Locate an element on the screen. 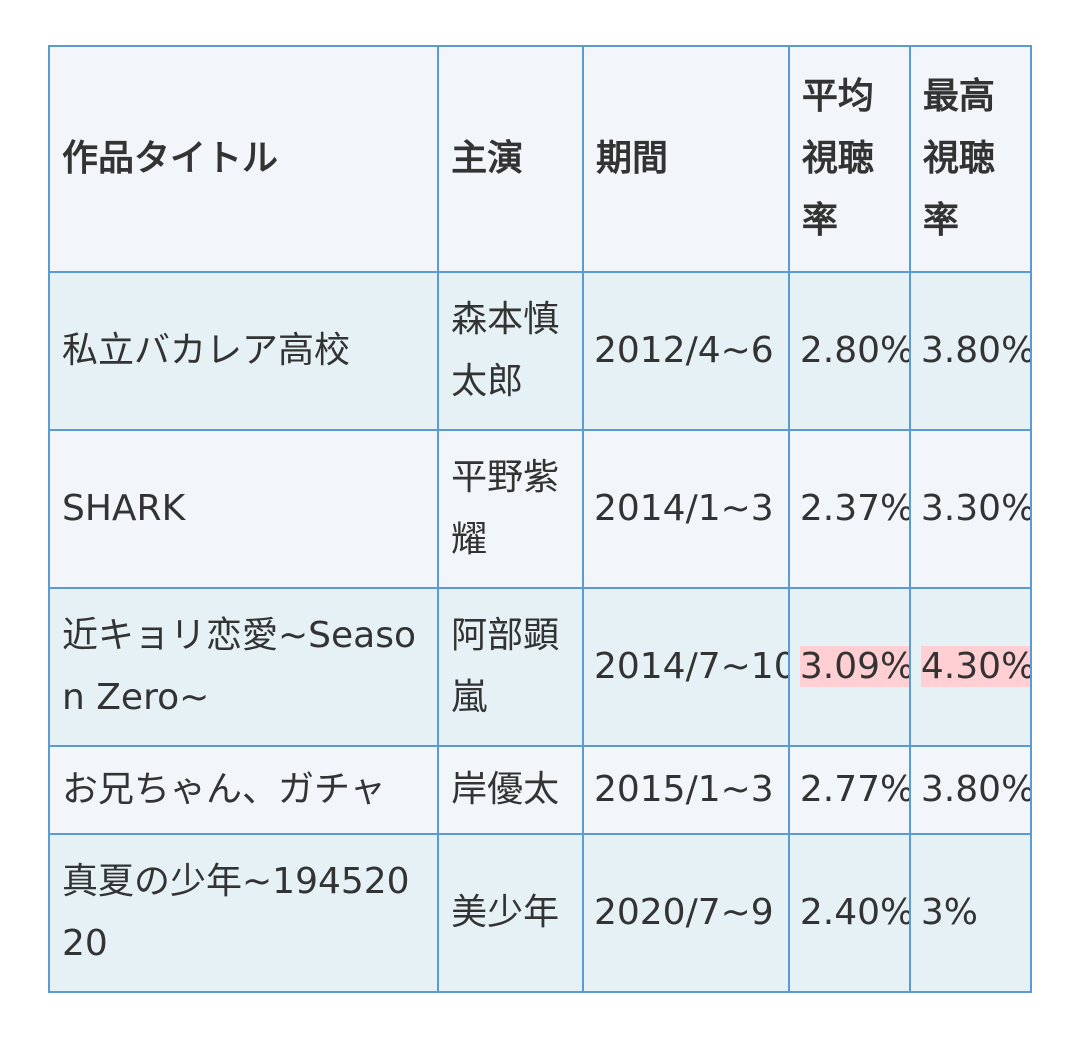 The image size is (1080, 1044). header-max-rating: 最高視聴率 is located at coordinates (970, 159).